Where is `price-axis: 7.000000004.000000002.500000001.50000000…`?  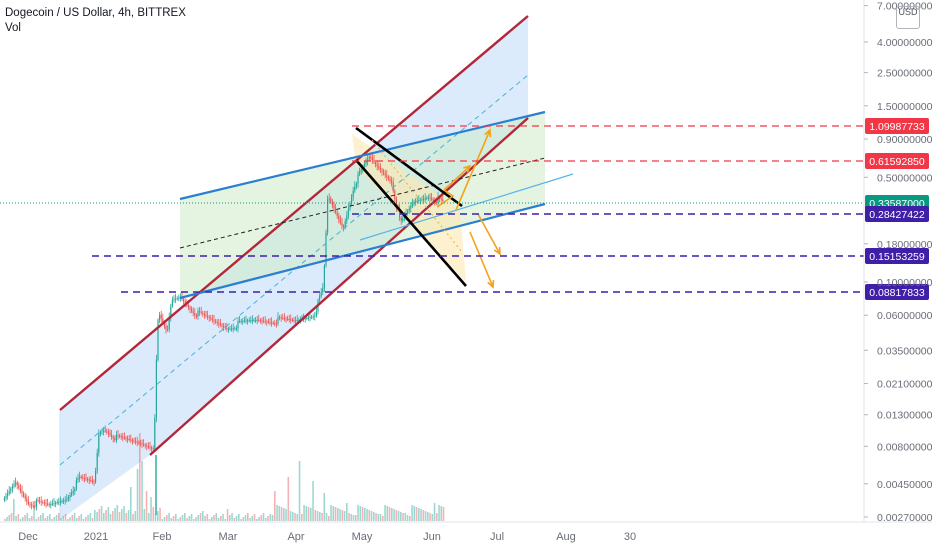
price-axis: 7.000000004.000000002.500000001.50000000… is located at coordinates (897, 262).